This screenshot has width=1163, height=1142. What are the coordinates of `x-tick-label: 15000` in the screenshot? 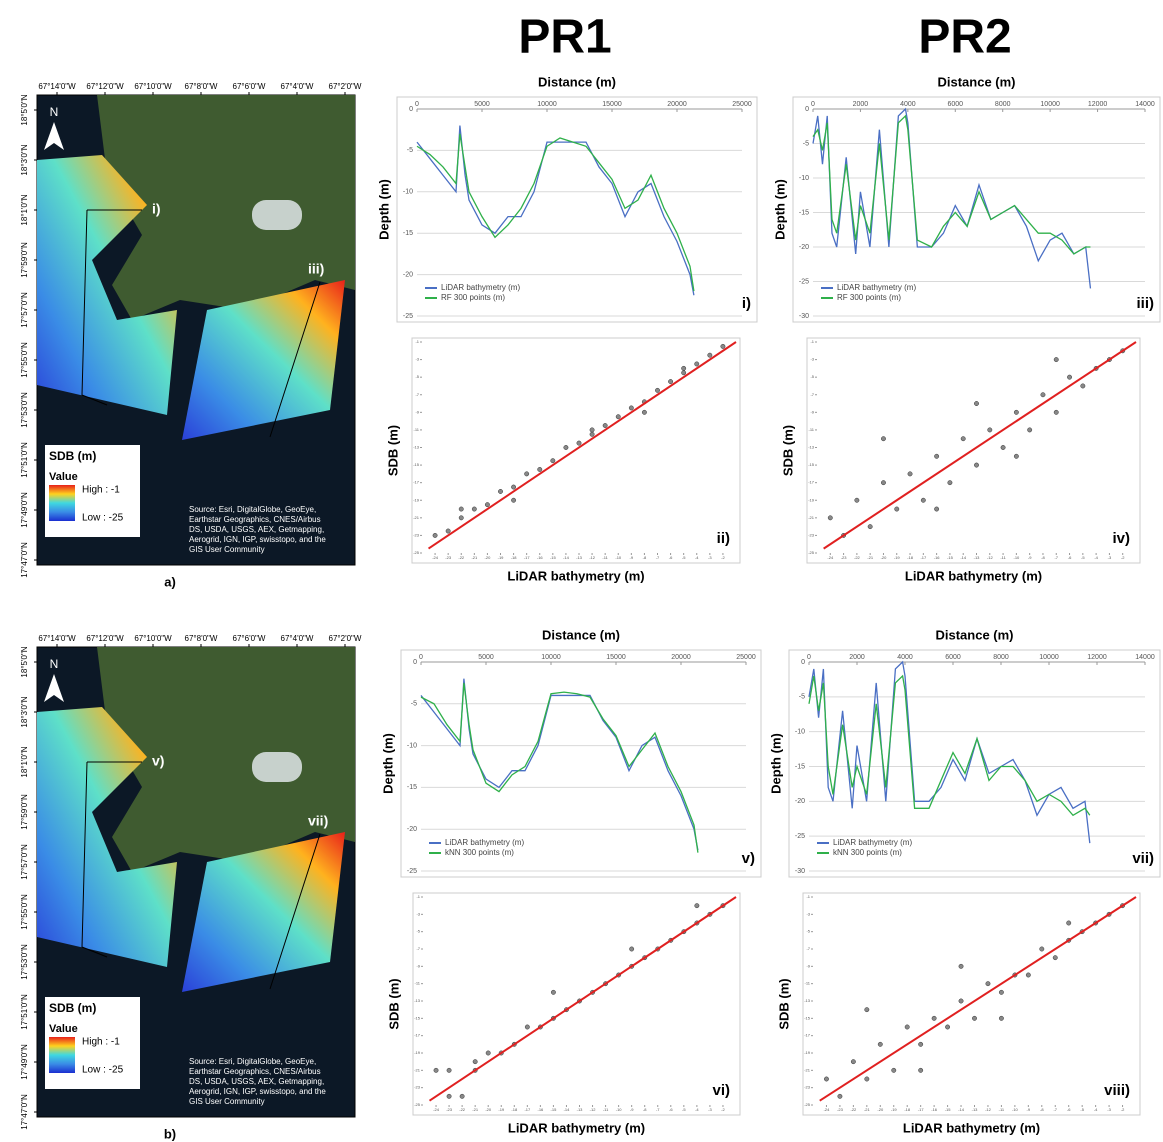 It's located at (616, 657).